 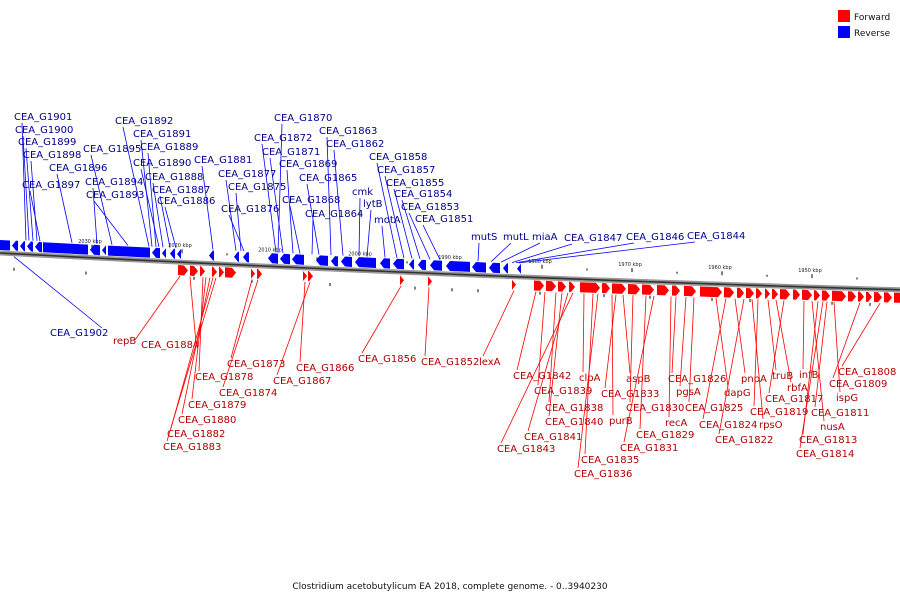 I want to click on gene-label-cea-g1873: CEA_G1873, so click(x=256, y=364).